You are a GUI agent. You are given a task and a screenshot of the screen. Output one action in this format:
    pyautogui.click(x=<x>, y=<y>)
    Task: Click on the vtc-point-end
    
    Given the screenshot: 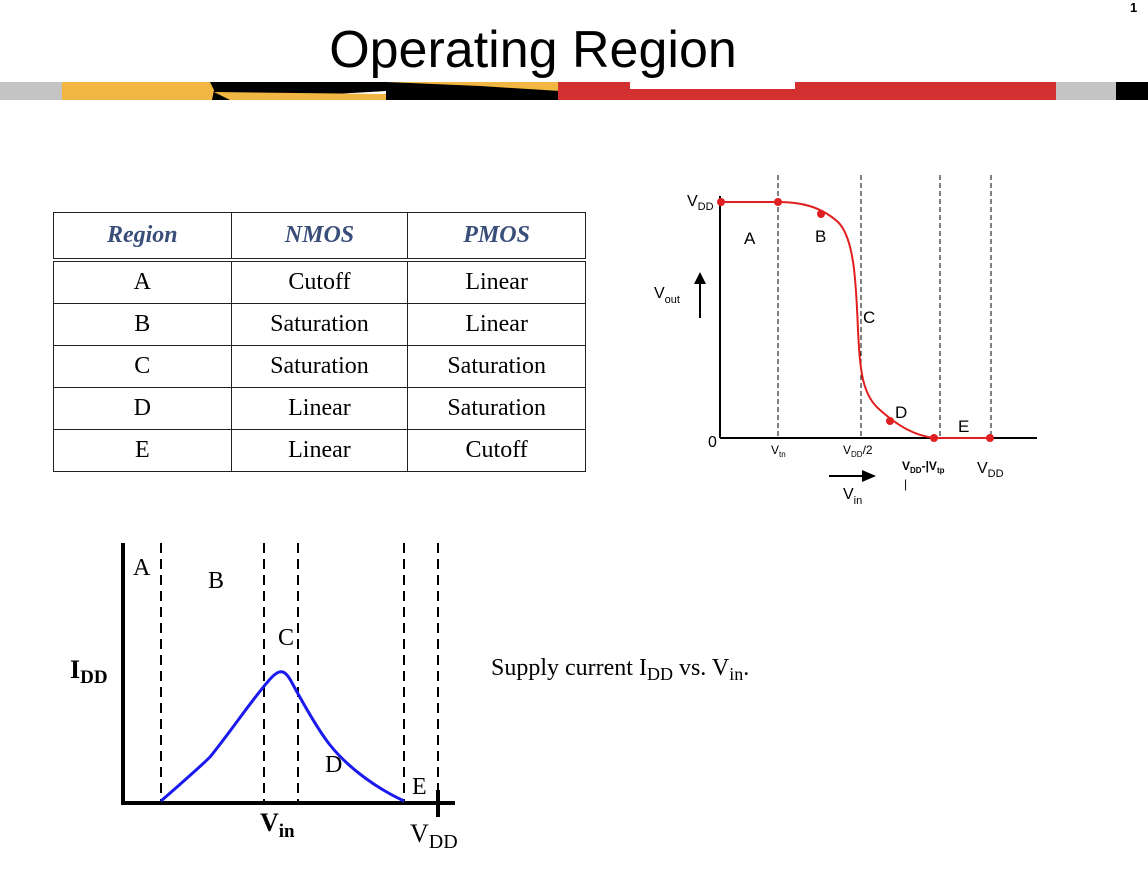 What is the action you would take?
    pyautogui.click(x=990, y=438)
    